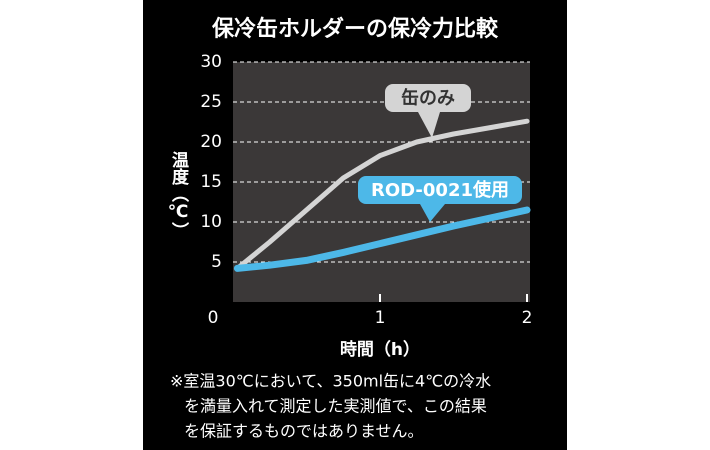 This screenshot has height=450, width=710. I want to click on x-tick-label: 1, so click(380, 318).